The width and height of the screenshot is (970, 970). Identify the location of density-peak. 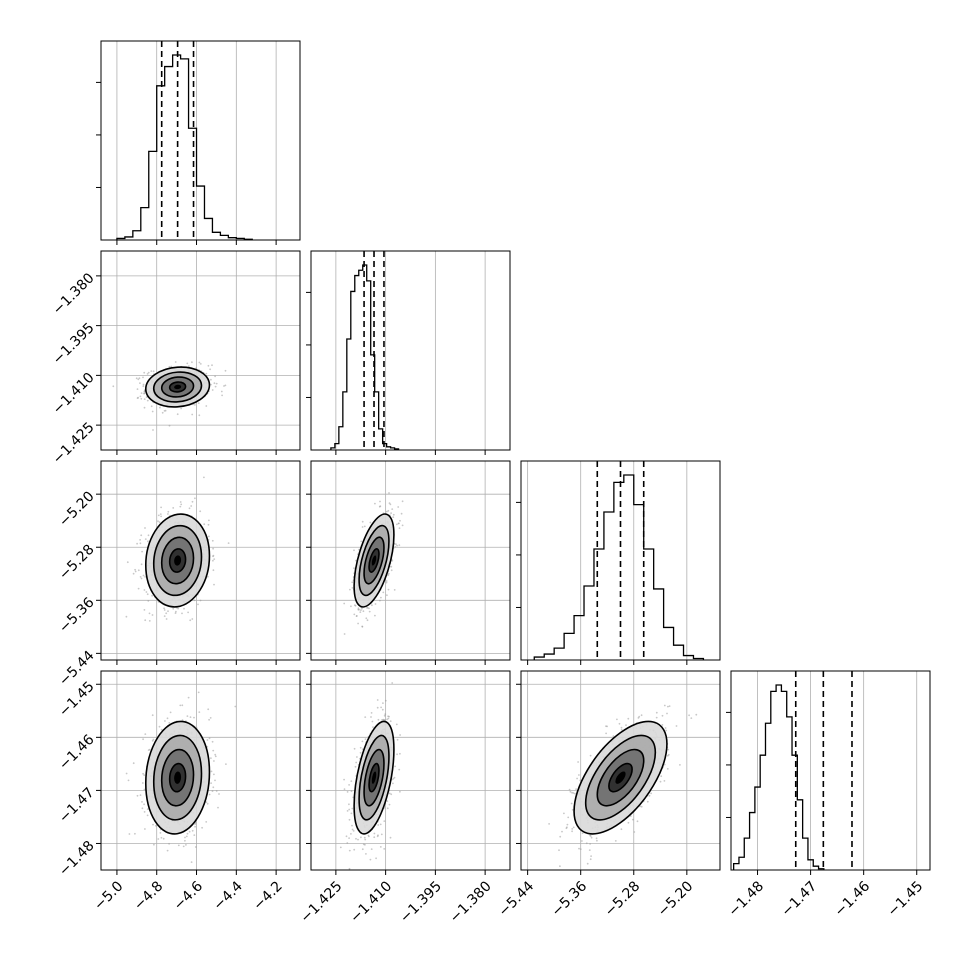
(178, 387).